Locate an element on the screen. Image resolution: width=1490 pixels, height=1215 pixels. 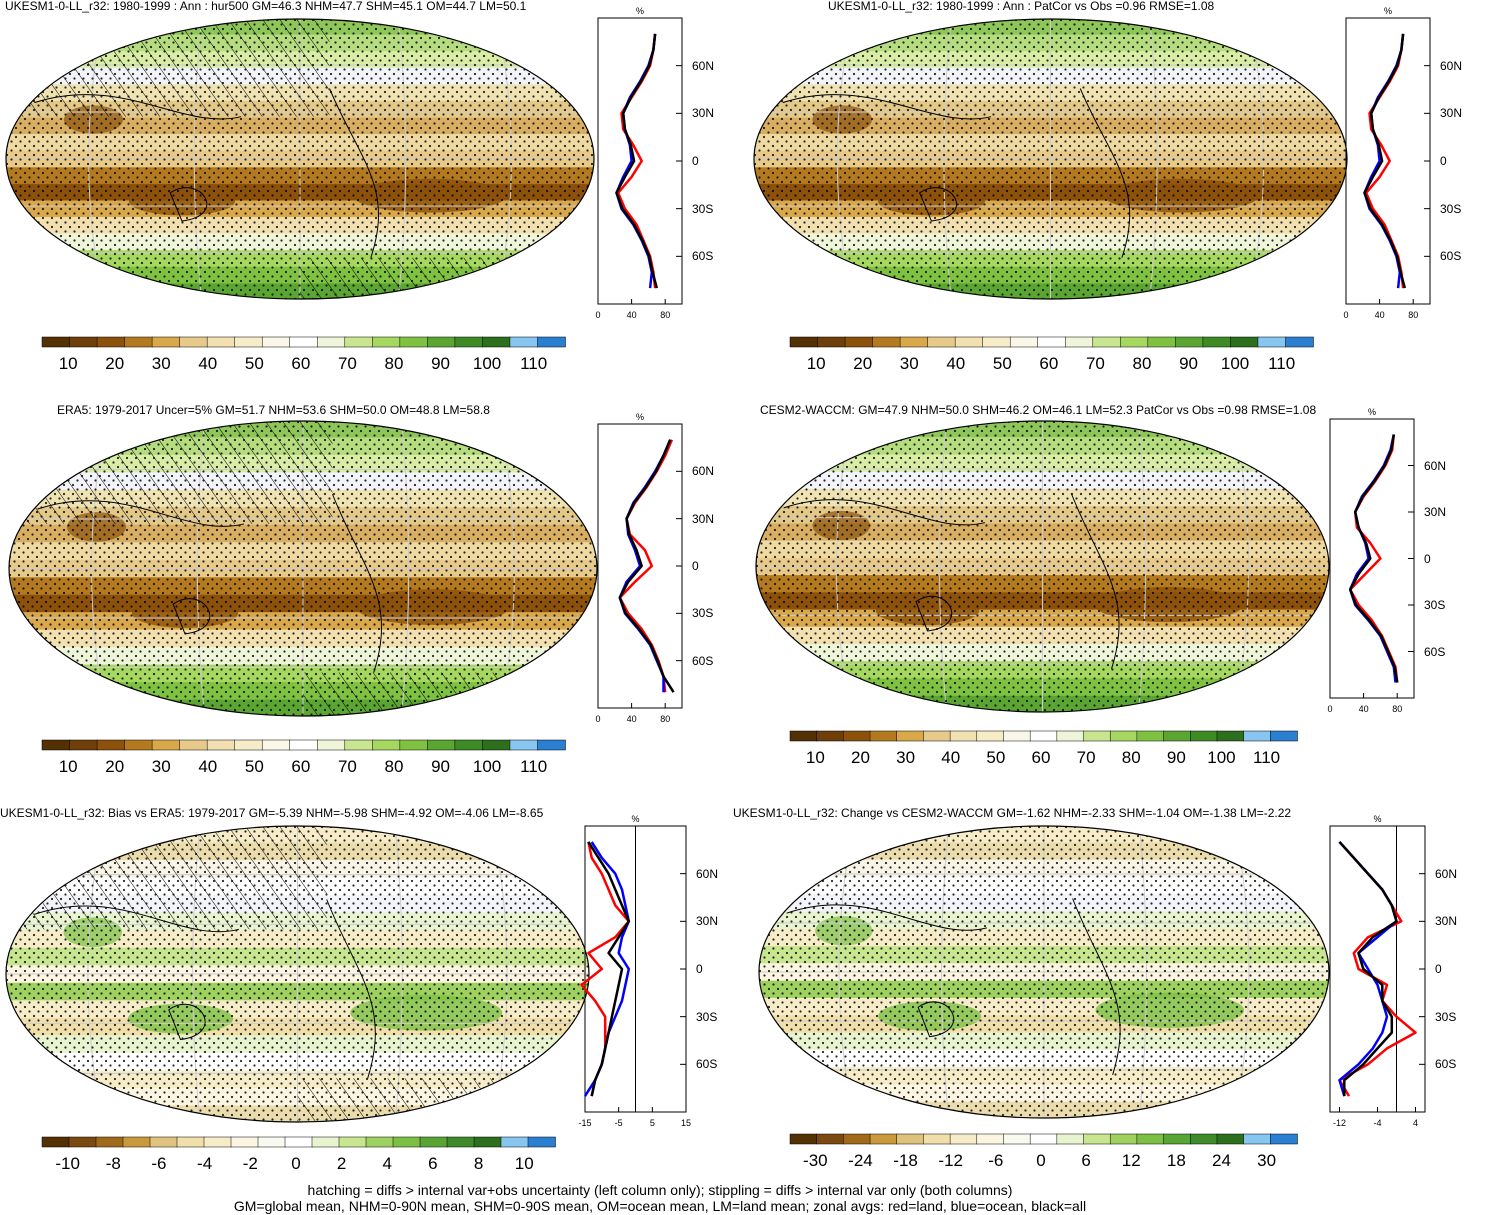
colorbar-tick-label: -10 is located at coordinates (67, 1163).